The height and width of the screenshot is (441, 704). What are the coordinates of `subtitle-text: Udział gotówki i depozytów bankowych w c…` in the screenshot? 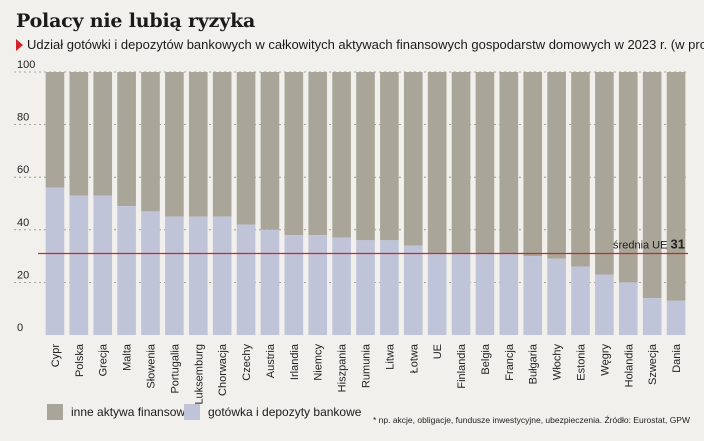 It's located at (365, 44).